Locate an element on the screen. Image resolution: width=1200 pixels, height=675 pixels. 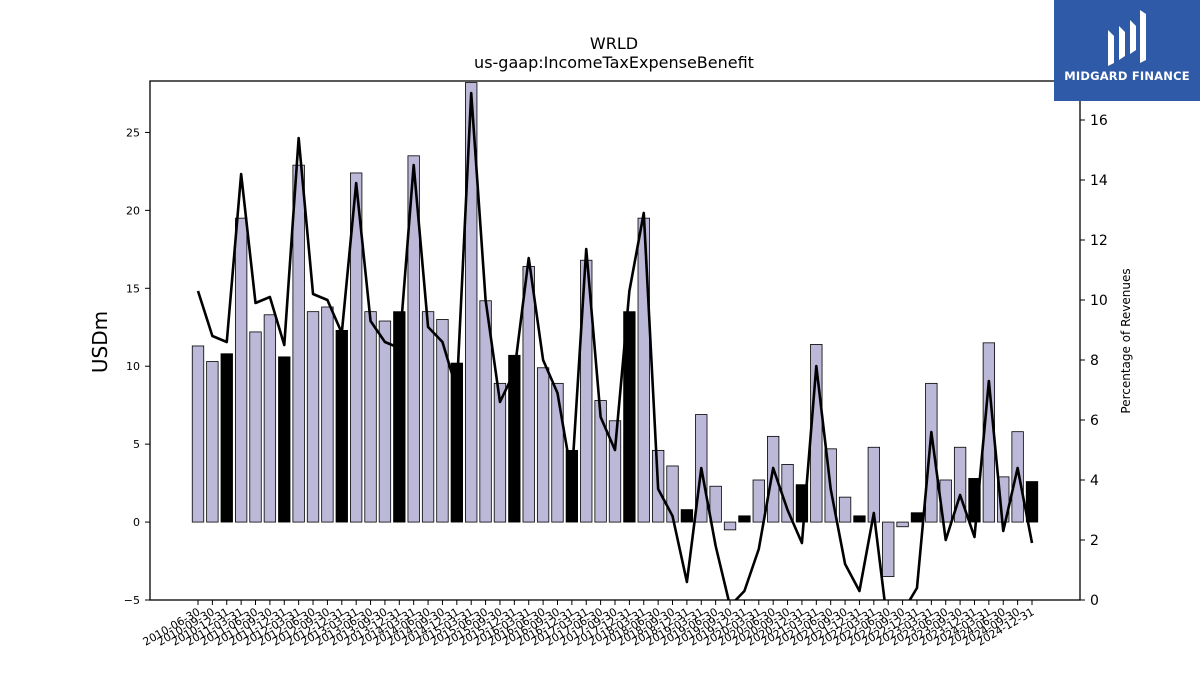
y-tick-label-right: 16 is located at coordinates (1099, 121).